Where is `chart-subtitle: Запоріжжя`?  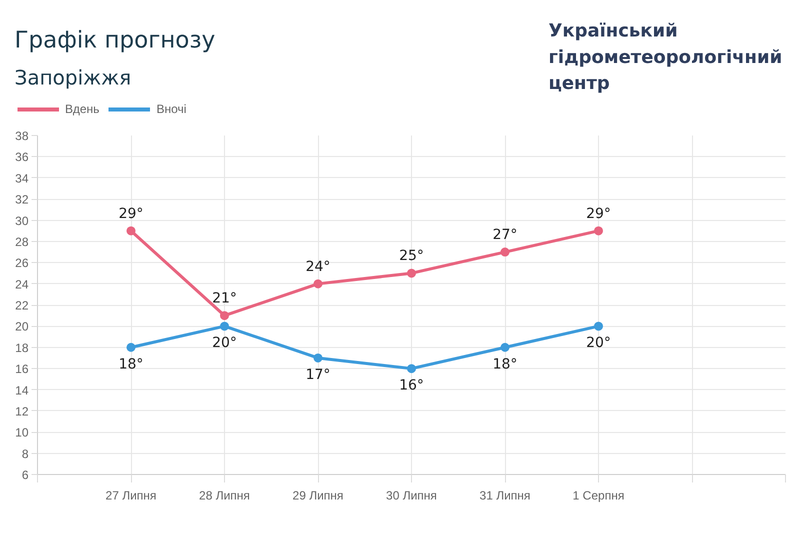 chart-subtitle: Запоріжжя is located at coordinates (73, 78).